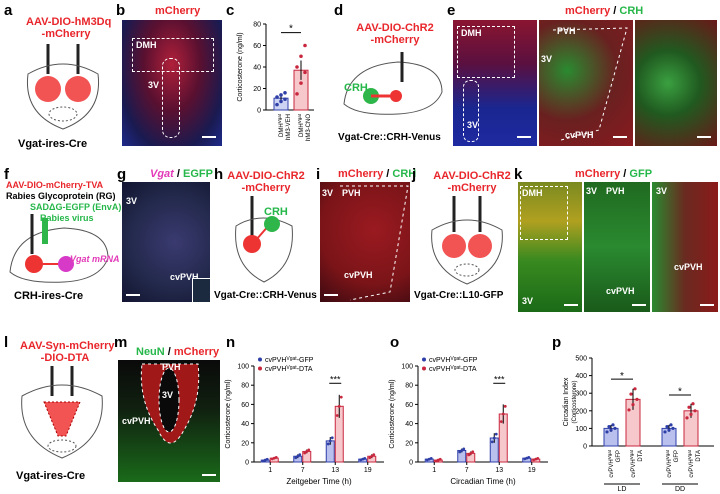 The image size is (720, 494). What do you see at coordinates (451, 10) in the screenshot?
I see `panel-label-e: e` at bounding box center [451, 10].